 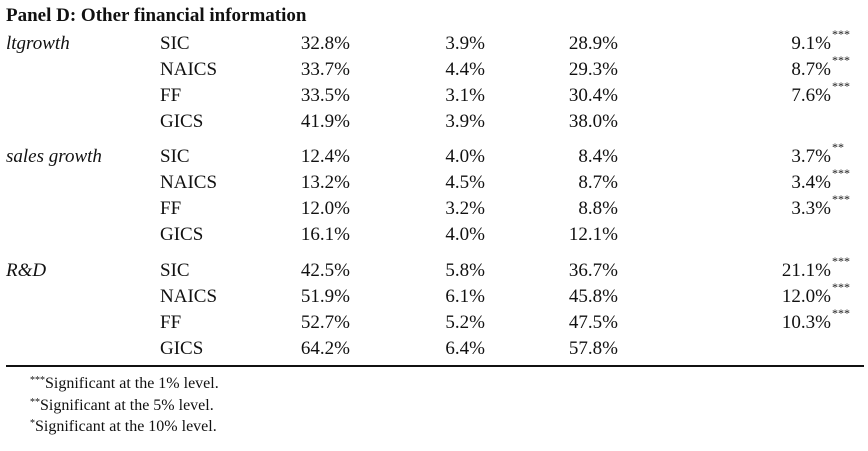 I want to click on value-col-3: 29.3%, so click(x=593, y=69).